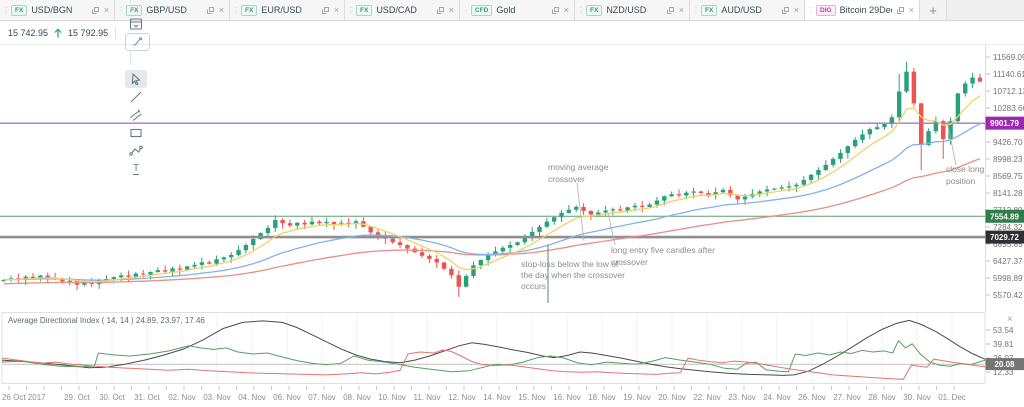 This screenshot has width=1024, height=407. I want to click on tab-label: Bitcoin 29Dec17, so click(865, 10).